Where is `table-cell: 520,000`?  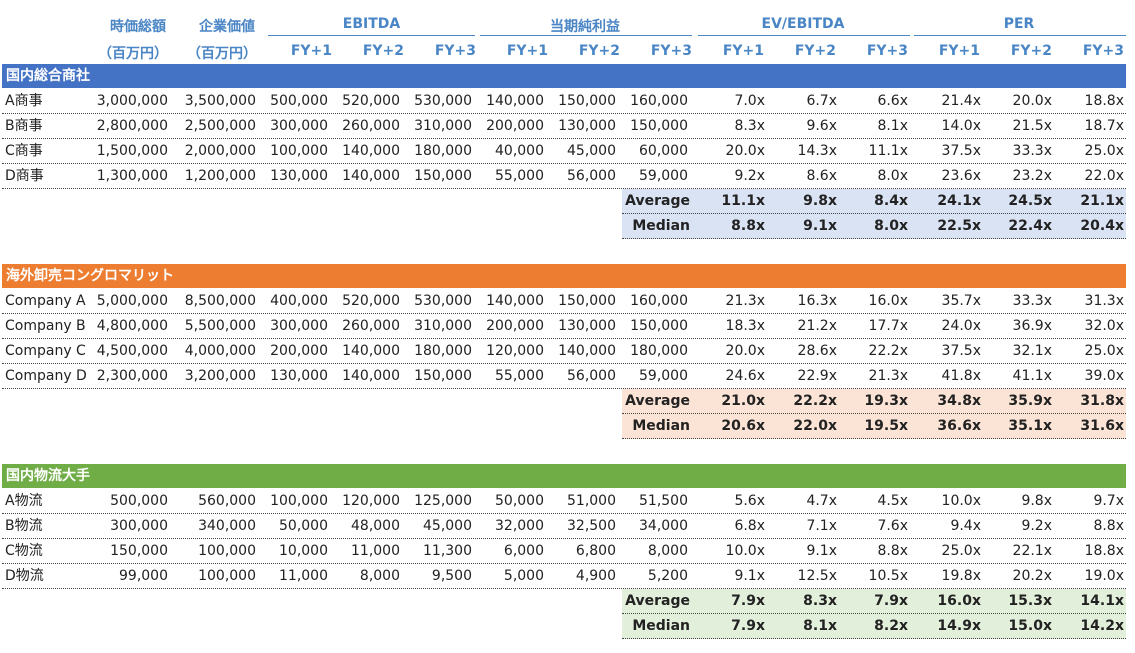
table-cell: 520,000 is located at coordinates (371, 301).